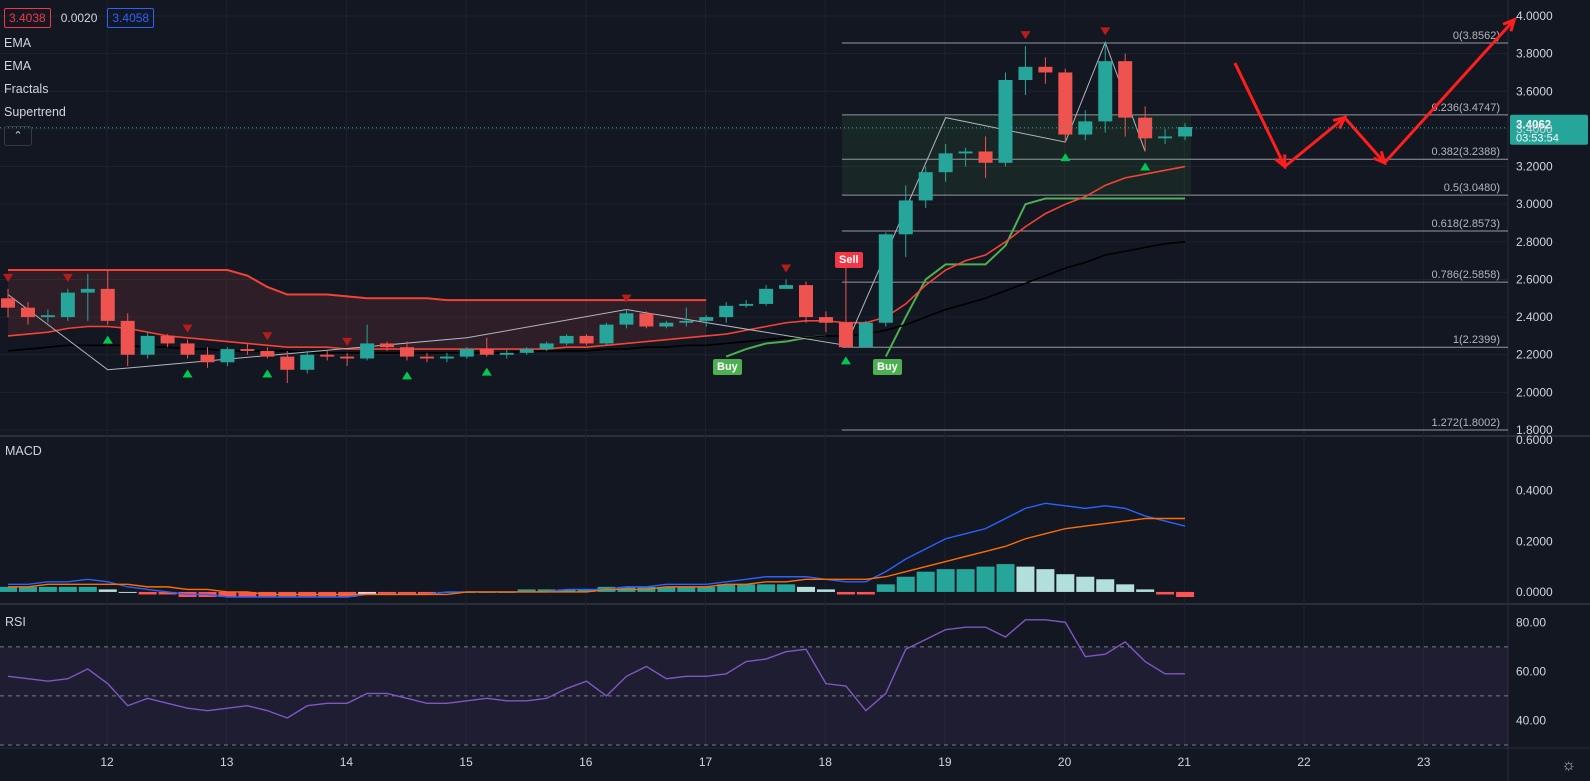  Describe the element at coordinates (1534, 592) in the screenshot. I see `macd-axis-tick: 0.0000` at that location.